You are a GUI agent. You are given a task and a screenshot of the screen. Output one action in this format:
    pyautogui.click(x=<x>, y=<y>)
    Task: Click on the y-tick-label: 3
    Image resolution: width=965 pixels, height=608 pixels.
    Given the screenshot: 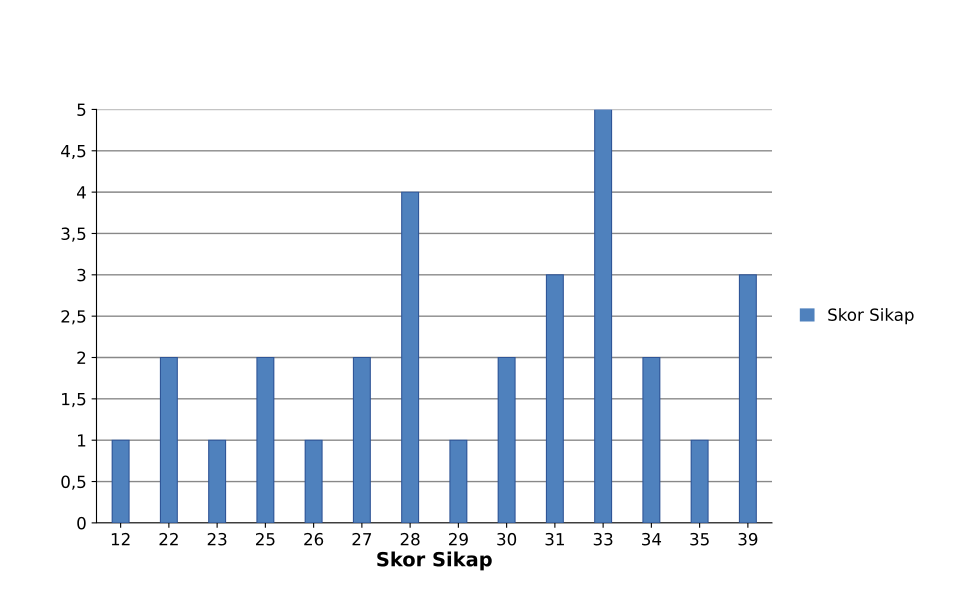 What is the action you would take?
    pyautogui.click(x=81, y=275)
    